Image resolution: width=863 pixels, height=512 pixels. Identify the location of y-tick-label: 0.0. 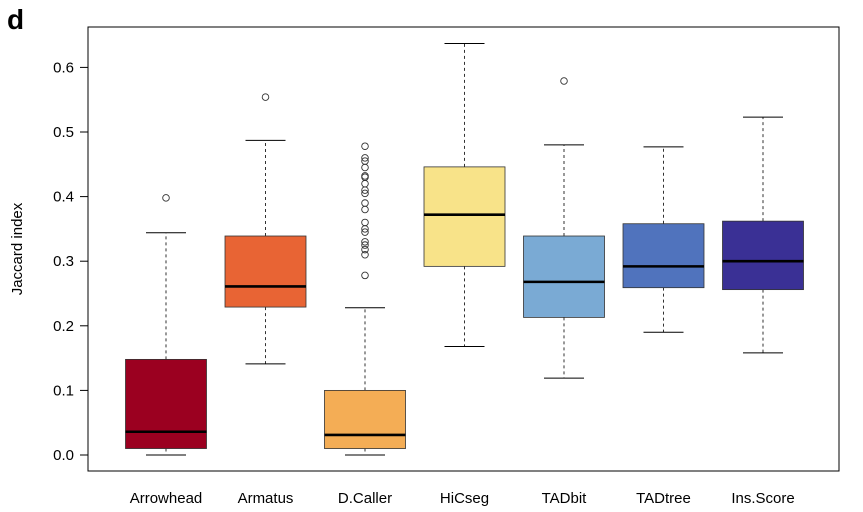
(63, 455).